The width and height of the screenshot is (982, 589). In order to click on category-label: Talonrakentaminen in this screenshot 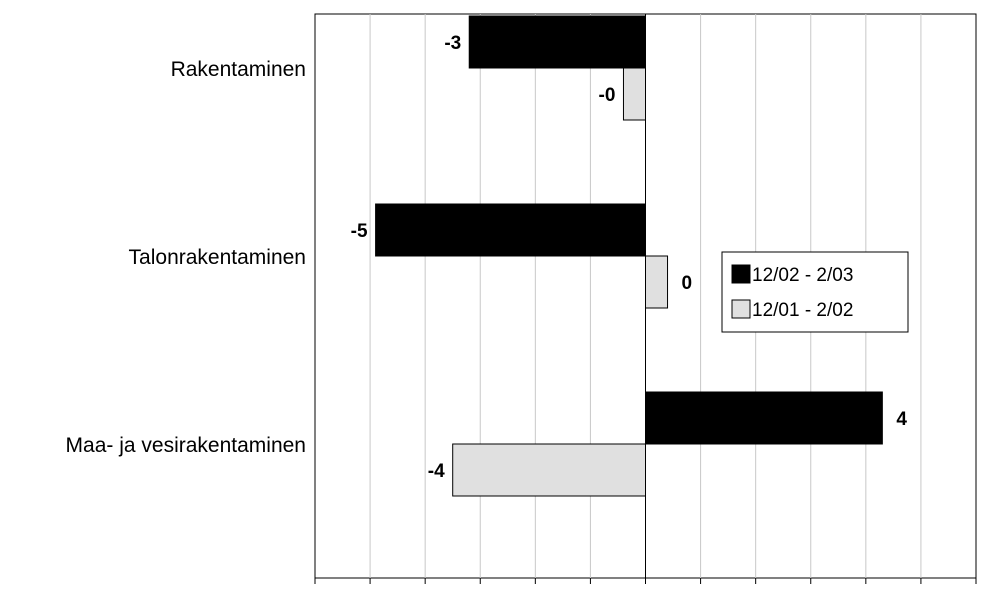, I will do `click(217, 257)`.